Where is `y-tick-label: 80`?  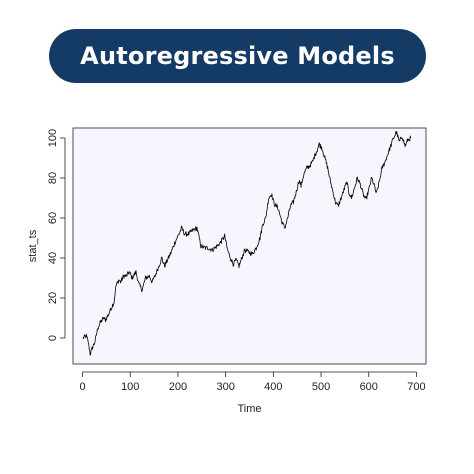 y-tick-label: 80 is located at coordinates (53, 178).